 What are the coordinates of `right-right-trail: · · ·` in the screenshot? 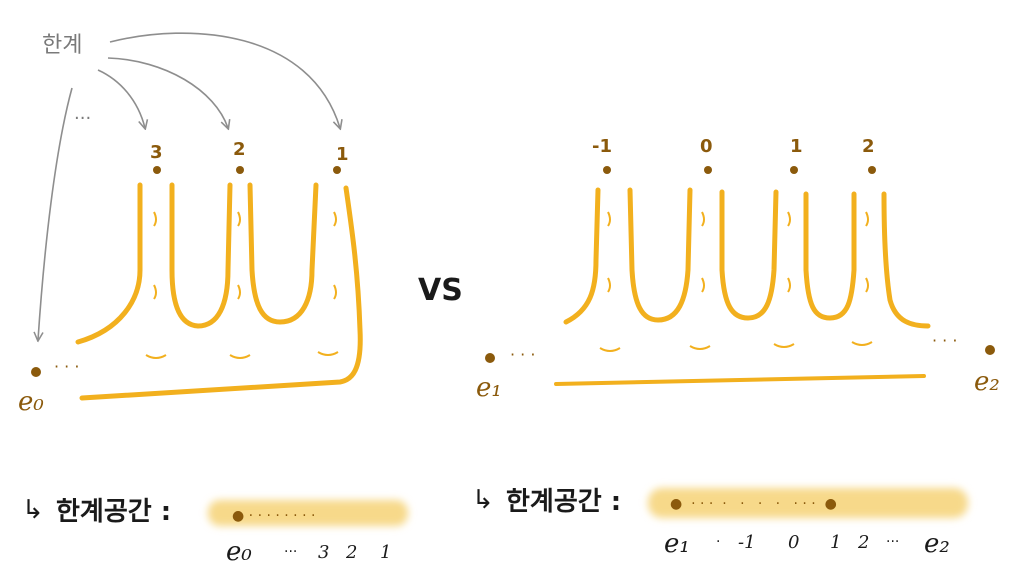 It's located at (944, 340).